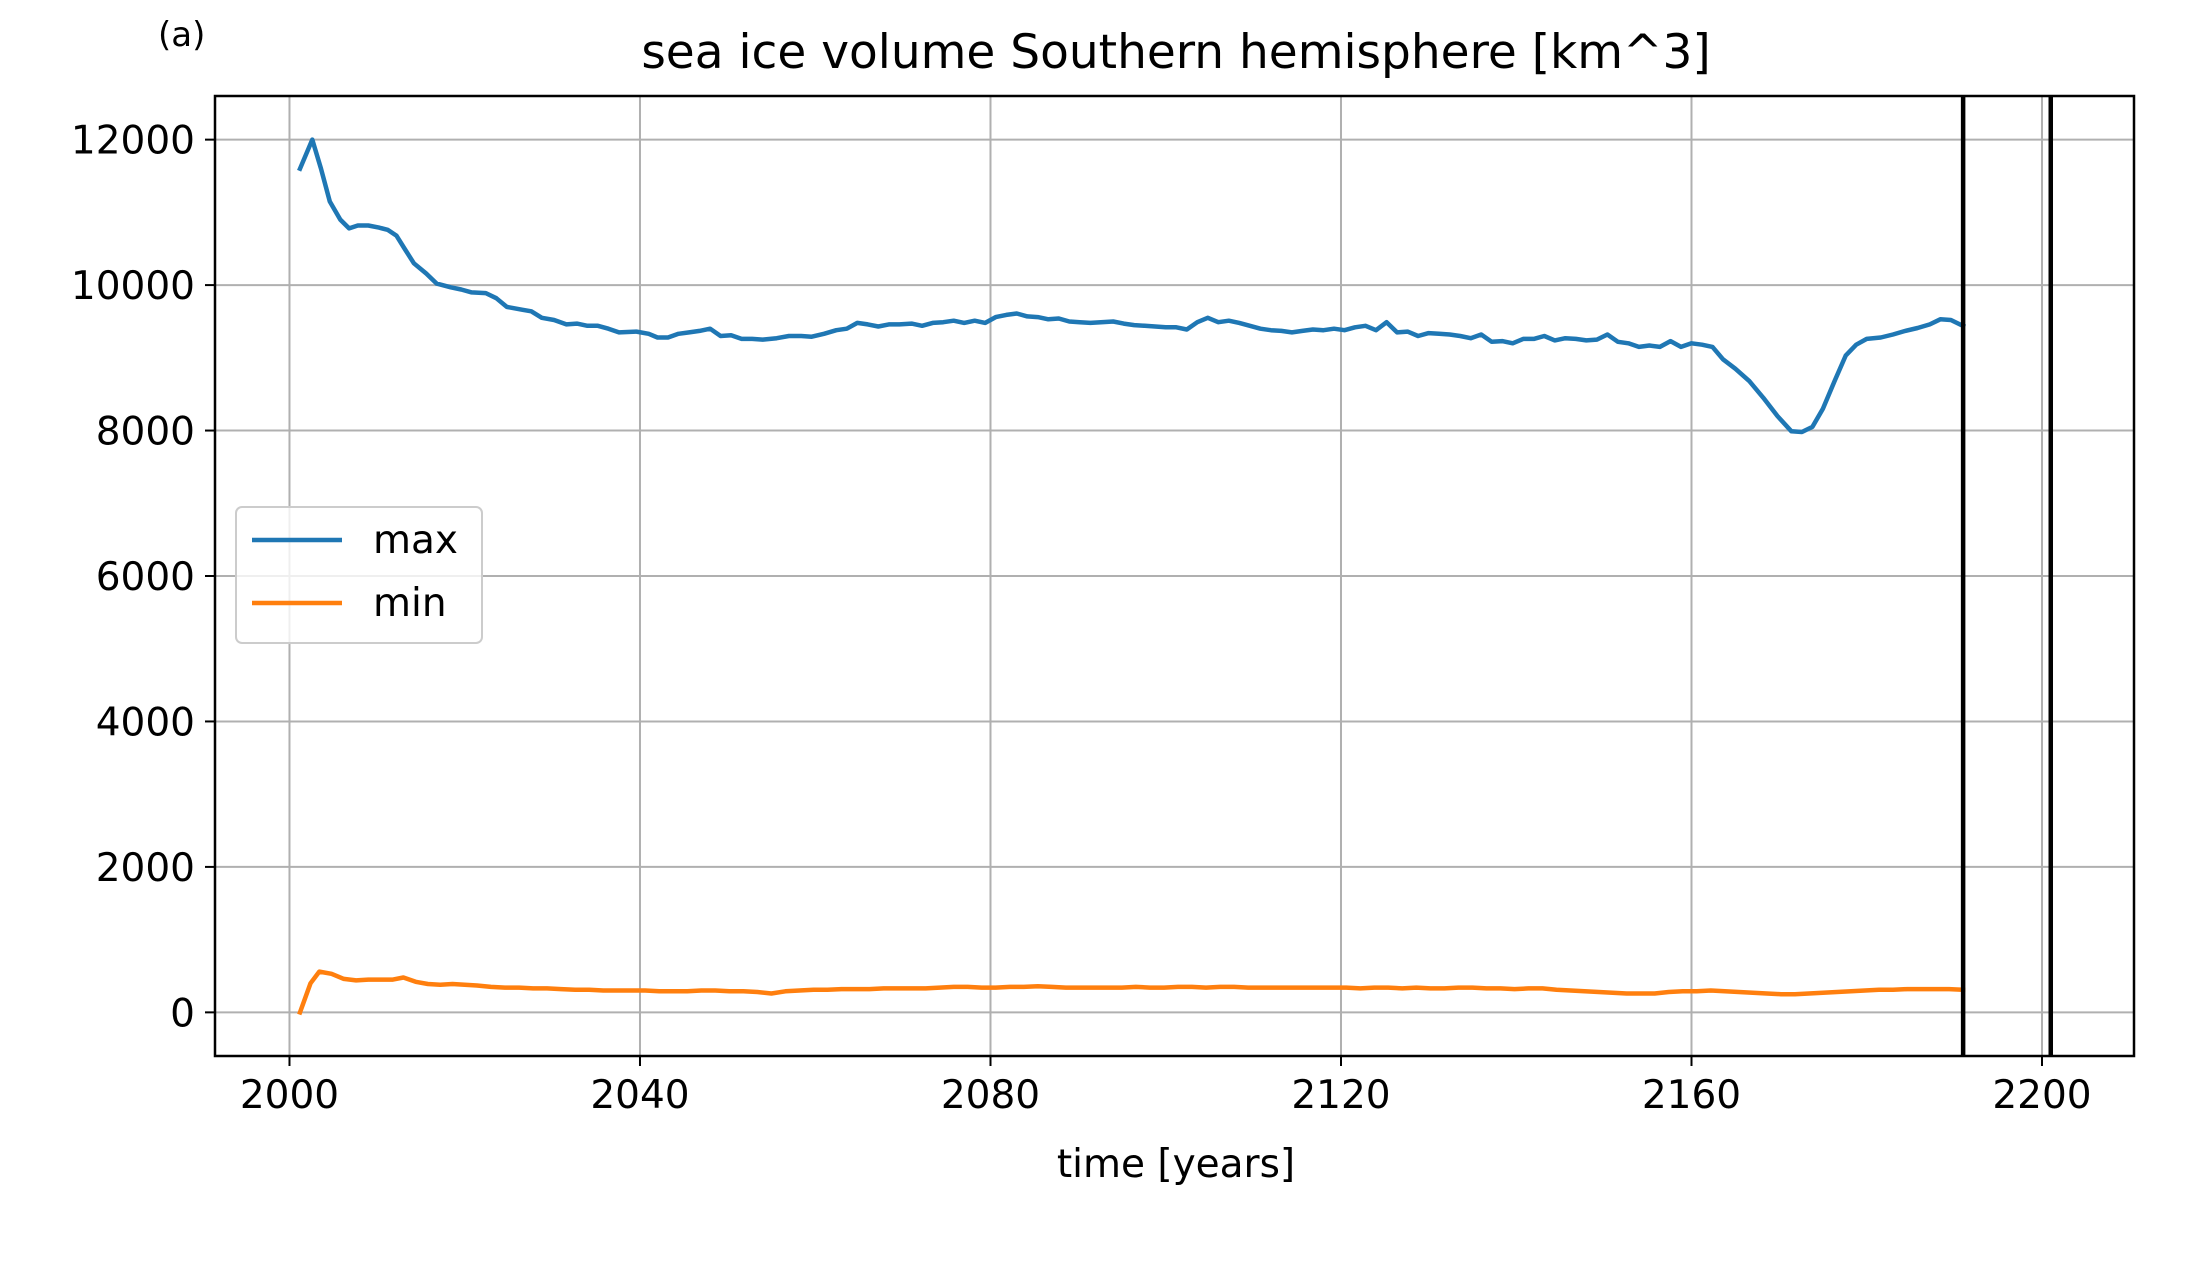 Image resolution: width=2196 pixels, height=1263 pixels. Describe the element at coordinates (990, 1095) in the screenshot. I see `x-tick-label: 2080` at that location.